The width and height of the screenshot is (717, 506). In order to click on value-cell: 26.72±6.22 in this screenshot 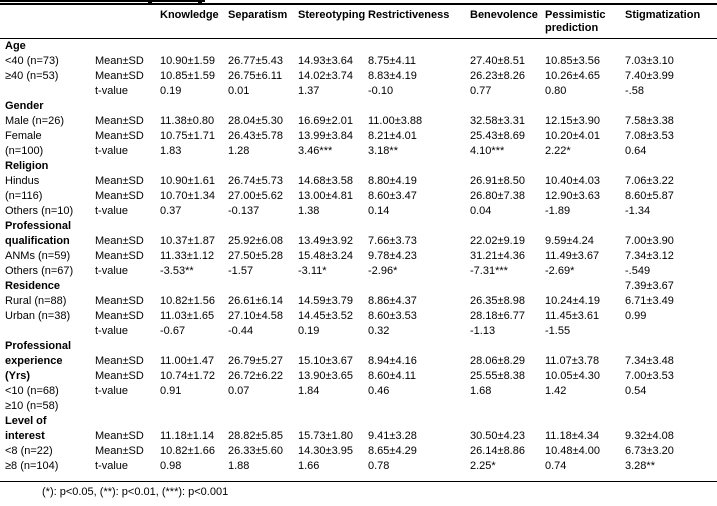, I will do `click(255, 376)`.